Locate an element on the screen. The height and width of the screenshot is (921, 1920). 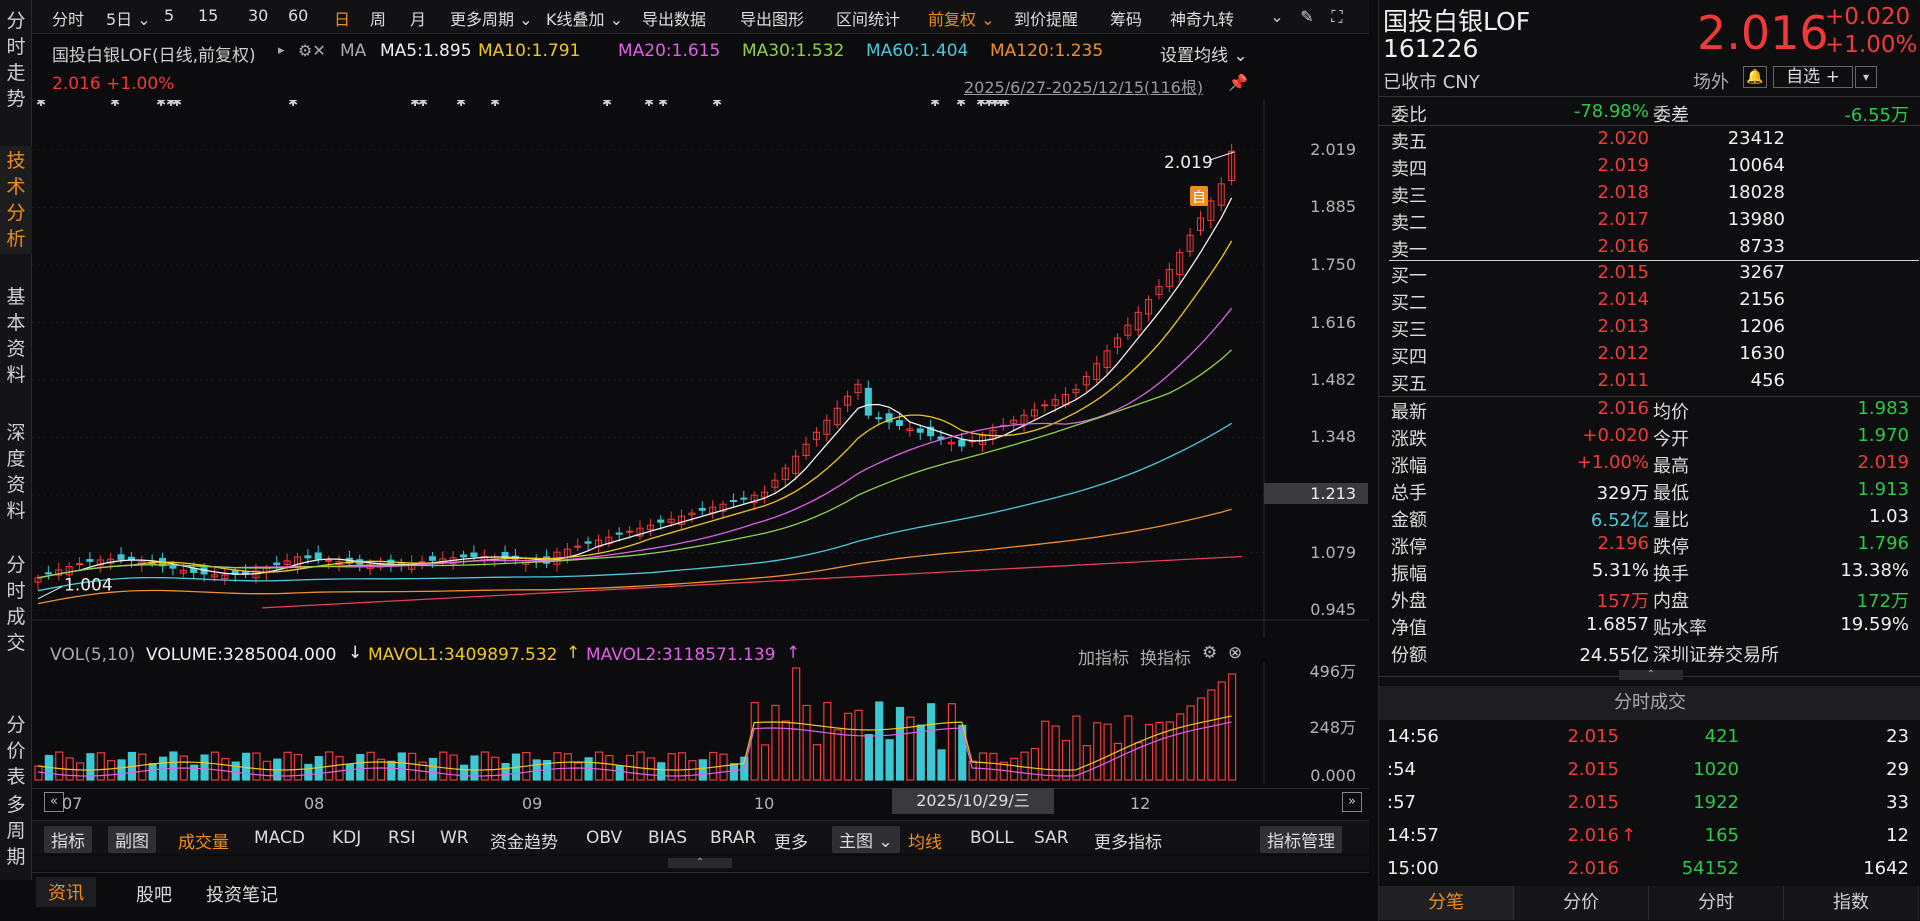
fullscreen-icon: ⛶ is located at coordinates (1337, 16).